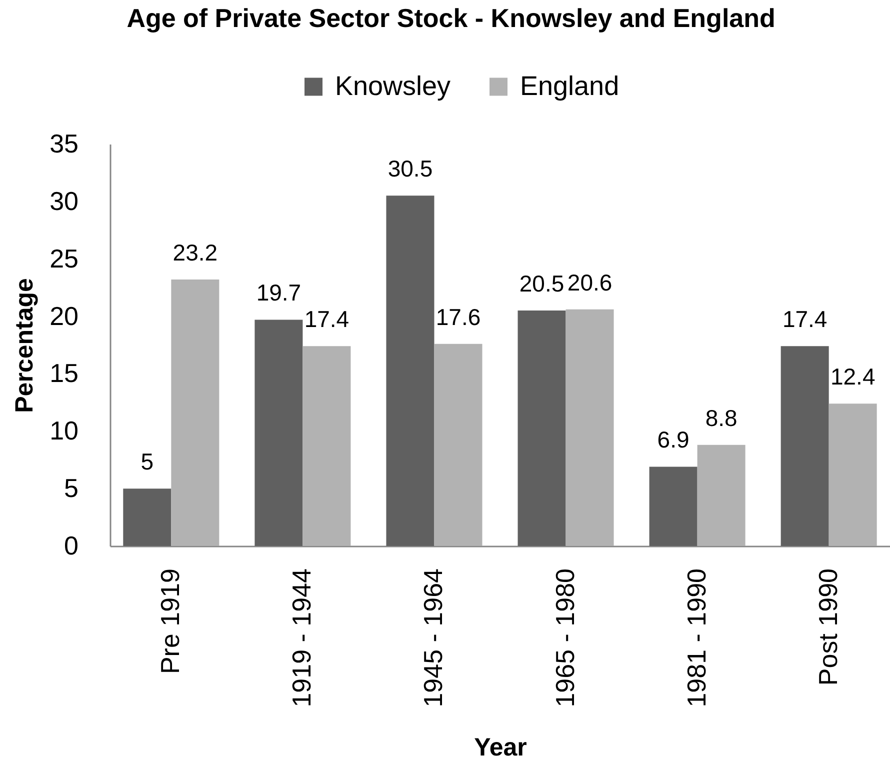 The height and width of the screenshot is (765, 890). Describe the element at coordinates (589, 282) in the screenshot. I see `data-label: 20.6` at that location.